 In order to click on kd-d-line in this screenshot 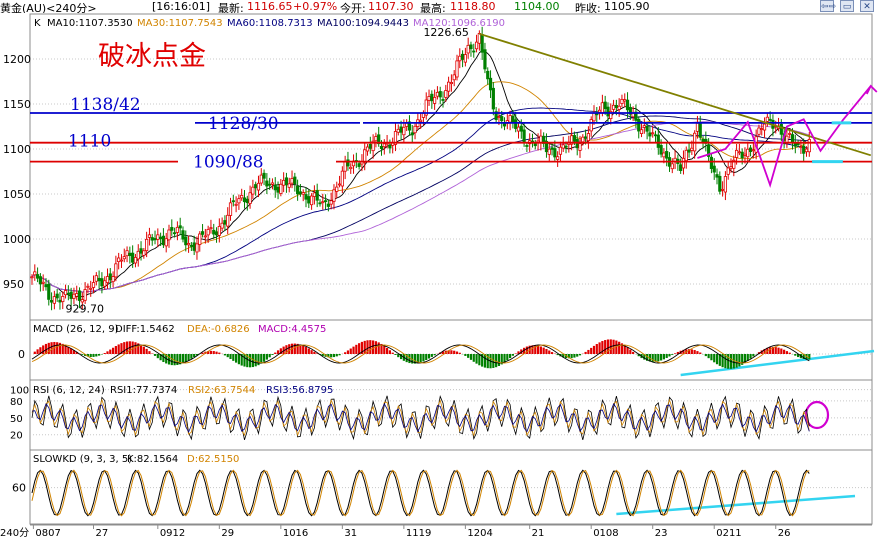, I will do `click(420, 493)`.